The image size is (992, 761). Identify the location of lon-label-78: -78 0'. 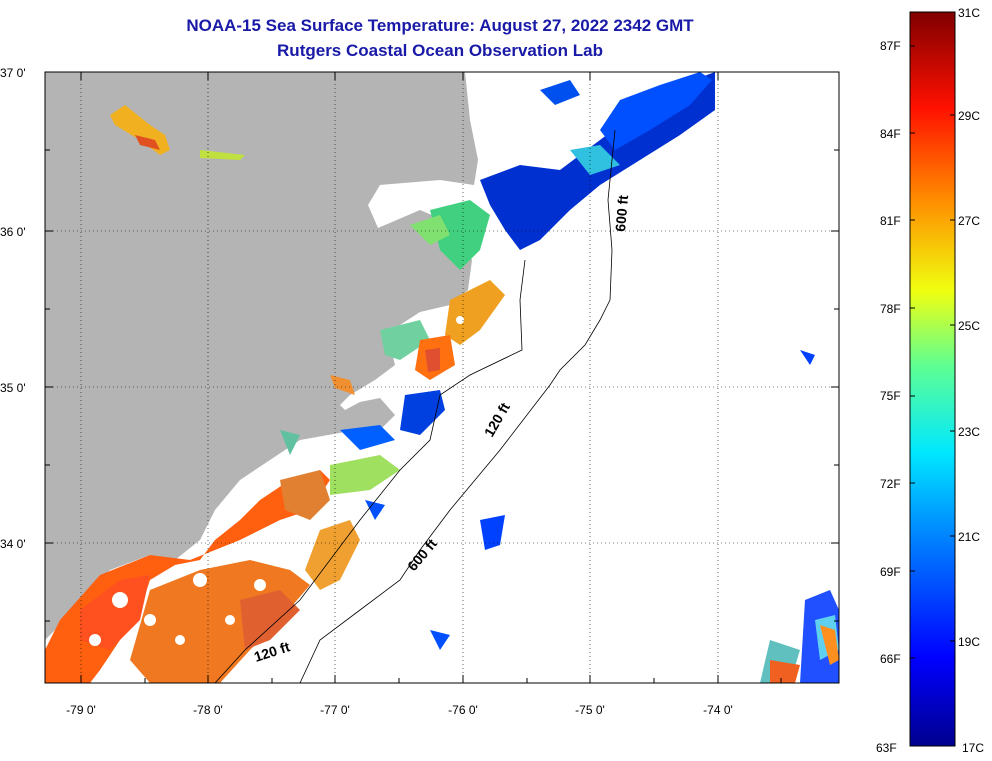
(208, 710).